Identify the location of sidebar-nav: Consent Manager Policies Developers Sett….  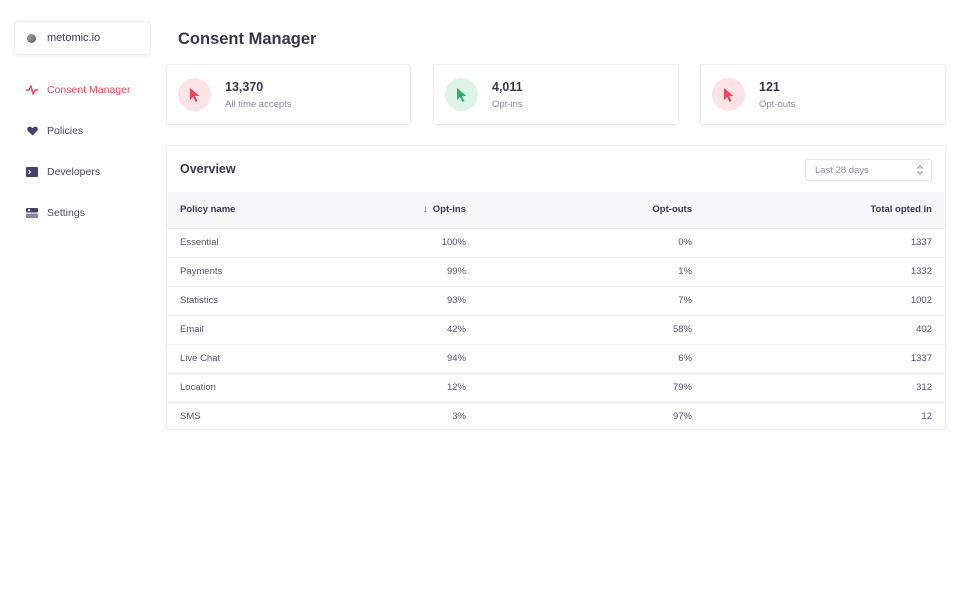
(80, 162).